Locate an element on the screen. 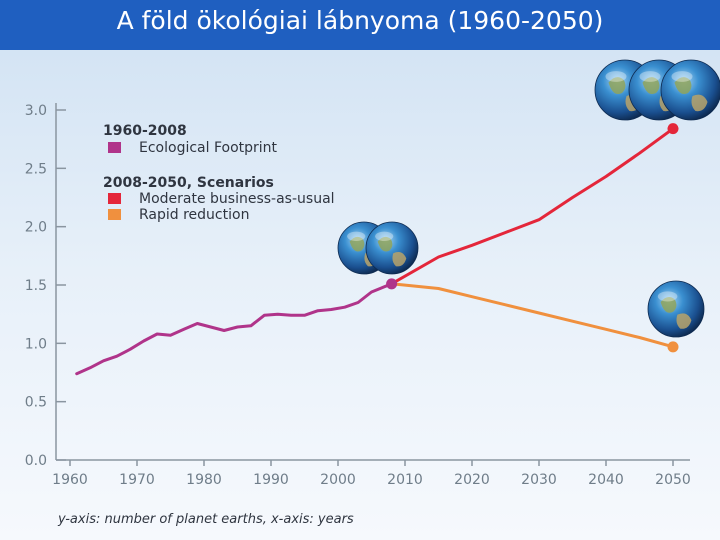  legend-group2-title: 2008-2050, Scenarios is located at coordinates (188, 183).